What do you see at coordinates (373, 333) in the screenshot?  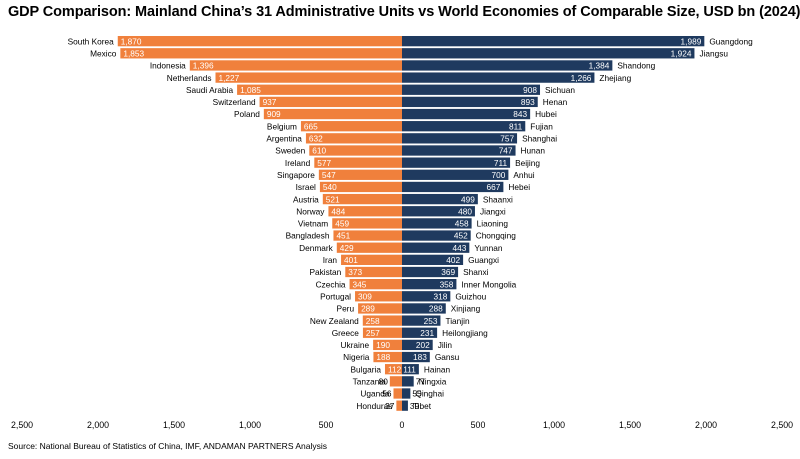 I see `country-value-label: 257` at bounding box center [373, 333].